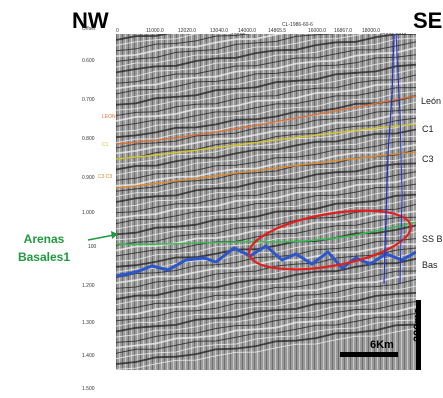 The width and height of the screenshot is (443, 398). I want to click on basales-line: Basales1, so click(44, 257).